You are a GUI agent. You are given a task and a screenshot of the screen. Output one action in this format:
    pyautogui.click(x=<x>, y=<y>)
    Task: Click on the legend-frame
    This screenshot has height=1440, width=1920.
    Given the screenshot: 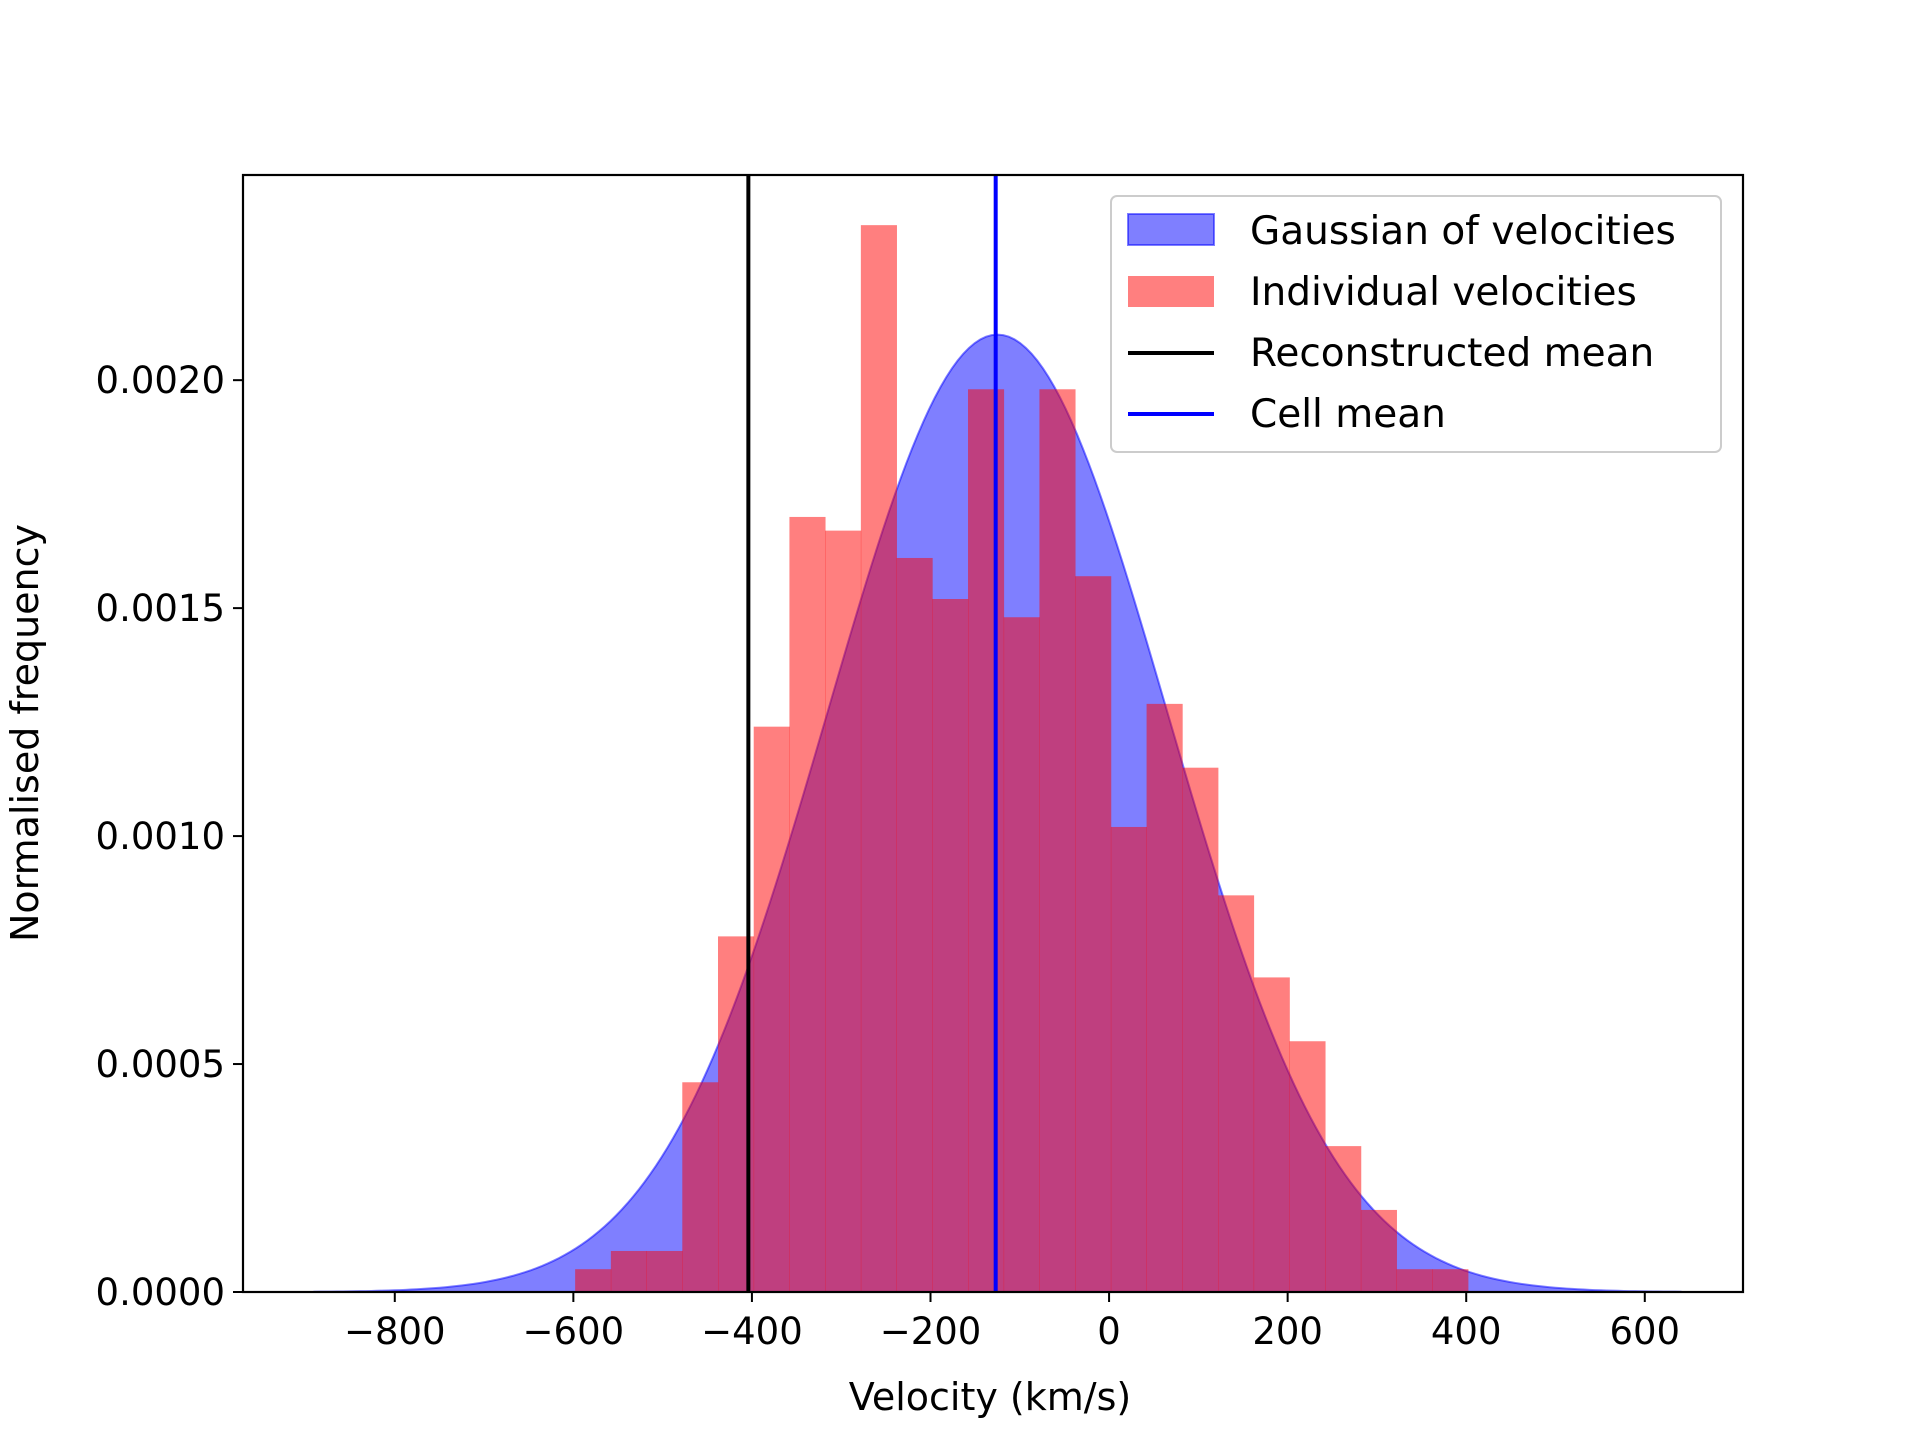 What is the action you would take?
    pyautogui.click(x=1416, y=324)
    